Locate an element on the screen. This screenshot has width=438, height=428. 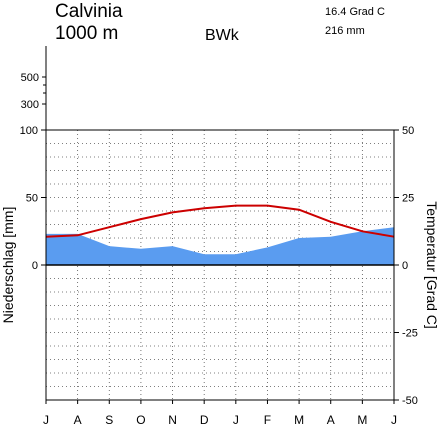
station-name: Calvinia is located at coordinates (89, 11).